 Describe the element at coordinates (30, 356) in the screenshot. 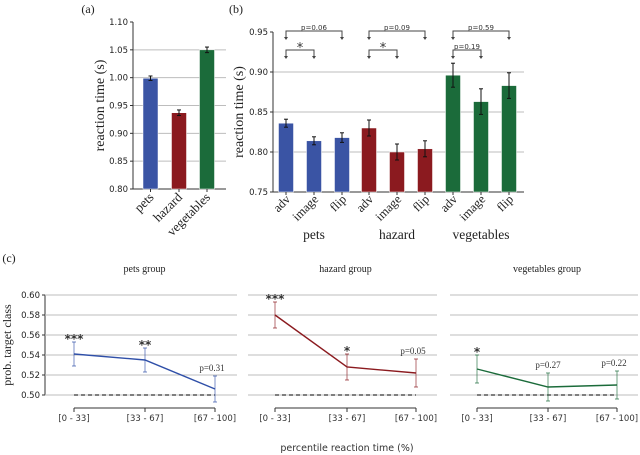

I see `y-tick-label: 0.54` at that location.